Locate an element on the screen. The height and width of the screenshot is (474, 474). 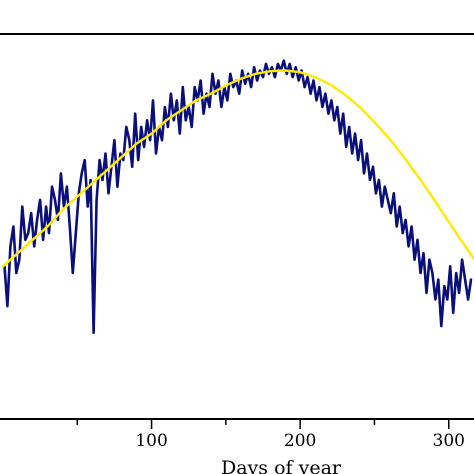
x-minor-ticks is located at coordinates (226, 422).